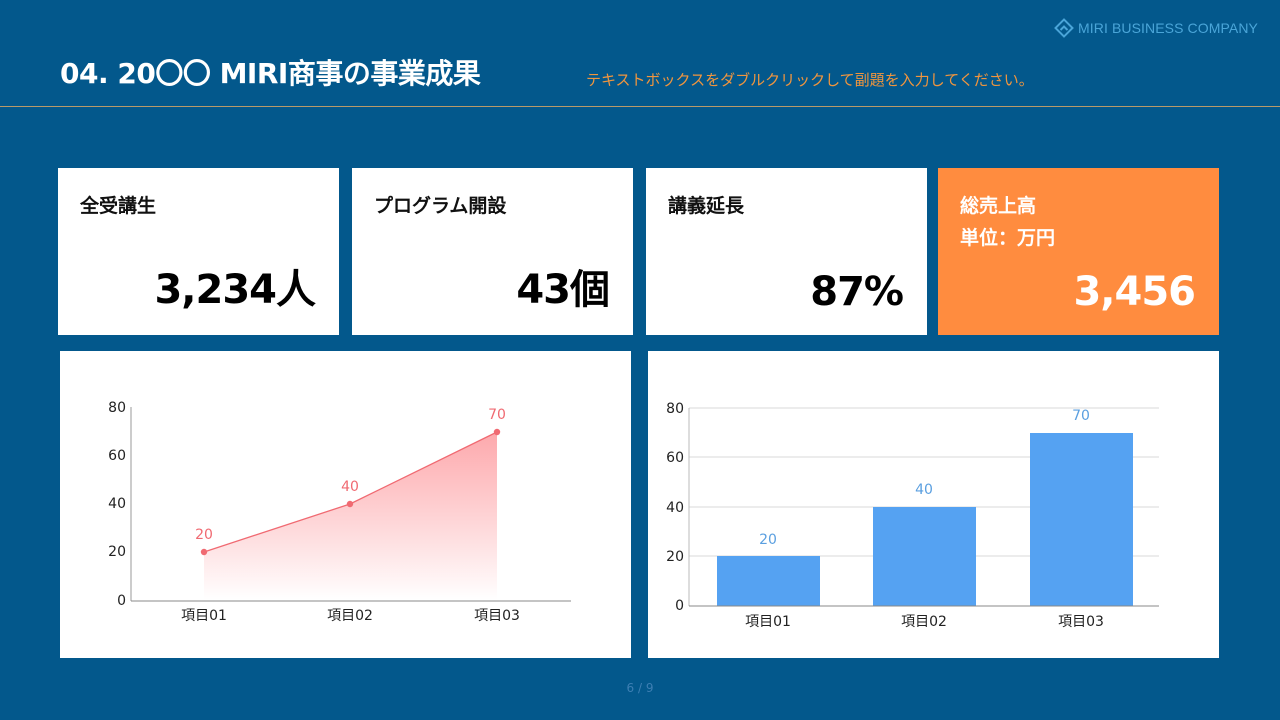  What do you see at coordinates (1134, 292) in the screenshot?
I see `kpi-value: 3,456` at bounding box center [1134, 292].